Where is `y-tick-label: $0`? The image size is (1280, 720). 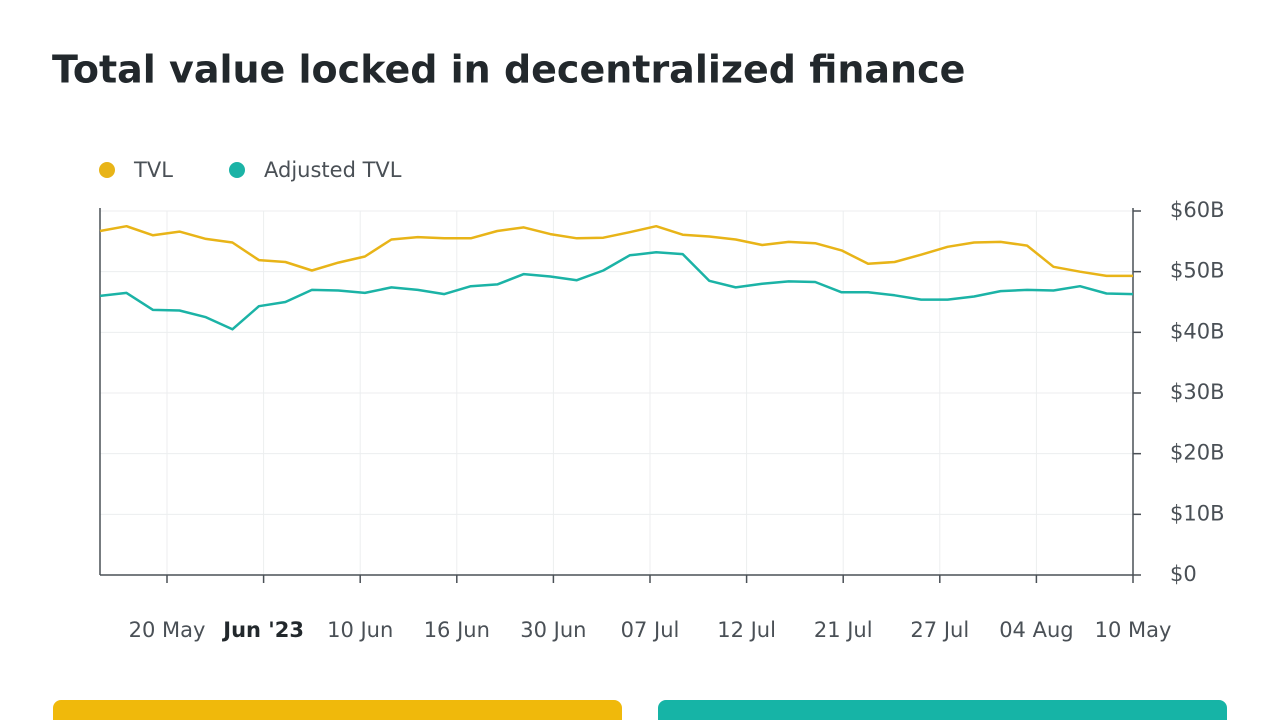
y-tick-label: $0 is located at coordinates (1183, 574).